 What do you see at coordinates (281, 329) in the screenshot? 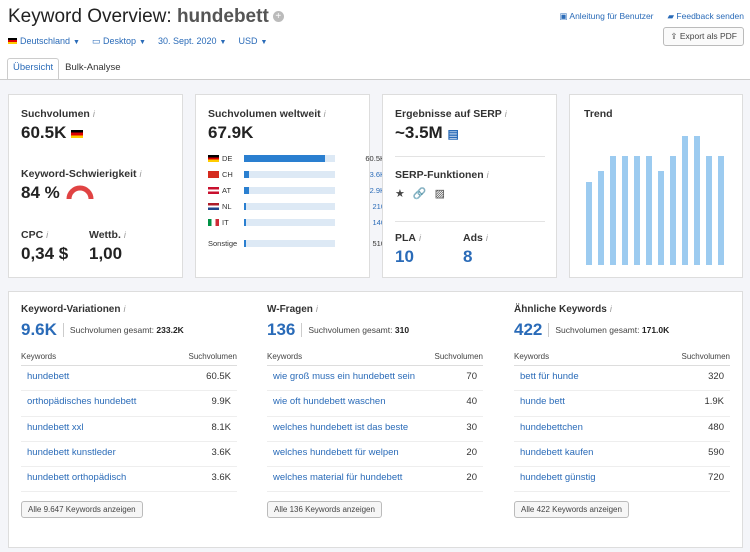
I see `questions-count: 136` at bounding box center [281, 329].